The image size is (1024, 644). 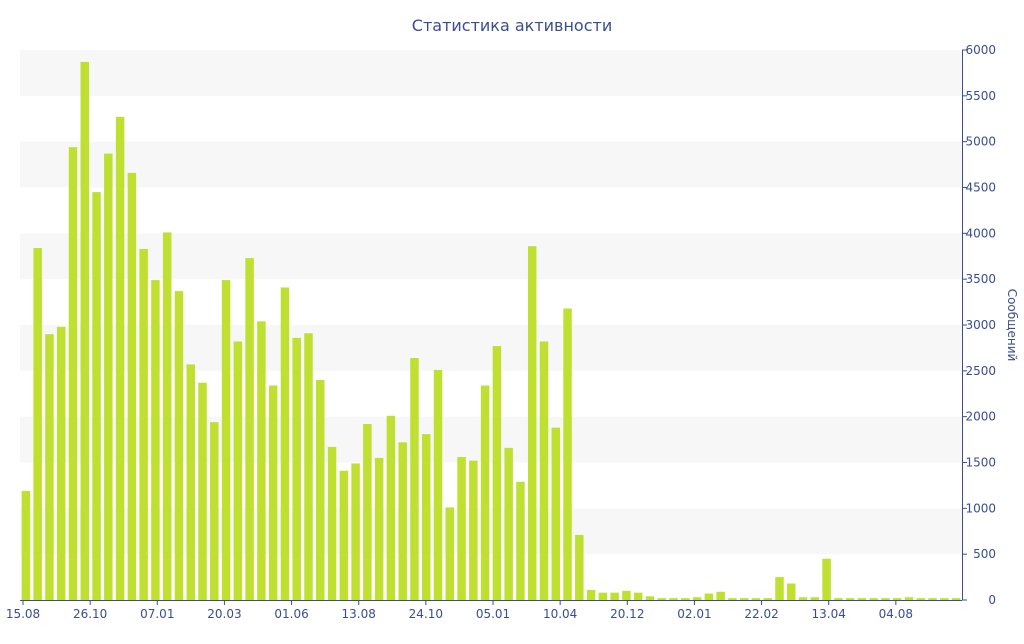 I want to click on y-tick-label: 0, so click(x=992, y=600).